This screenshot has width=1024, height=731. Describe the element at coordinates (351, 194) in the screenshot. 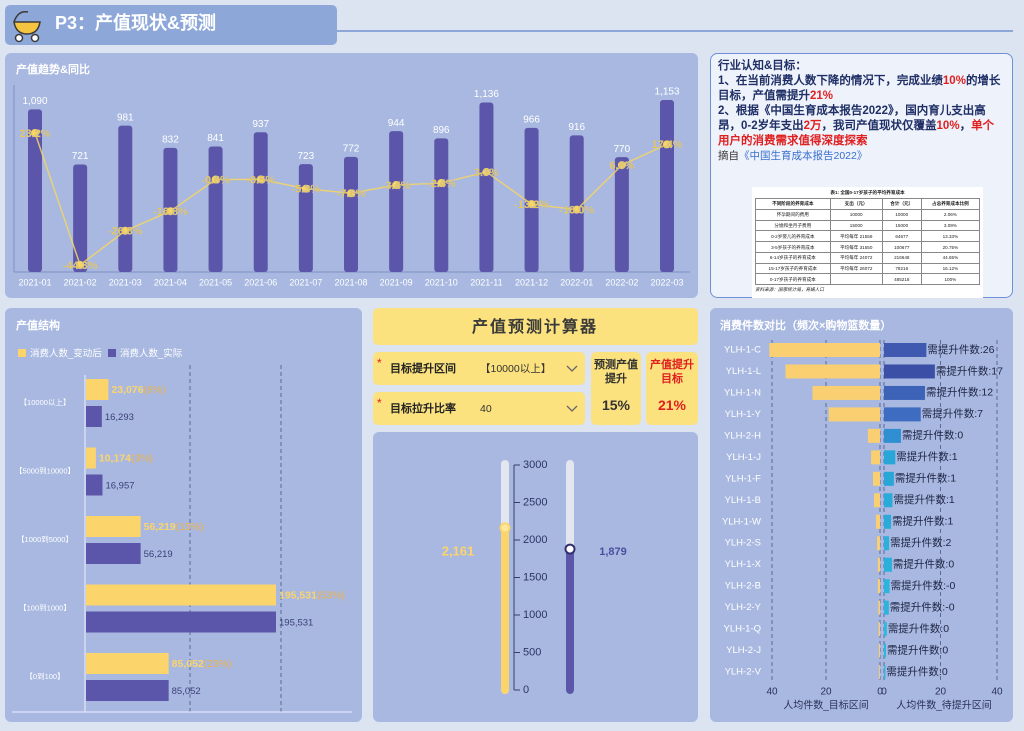

I see `yoy-label: -7.6%` at that location.